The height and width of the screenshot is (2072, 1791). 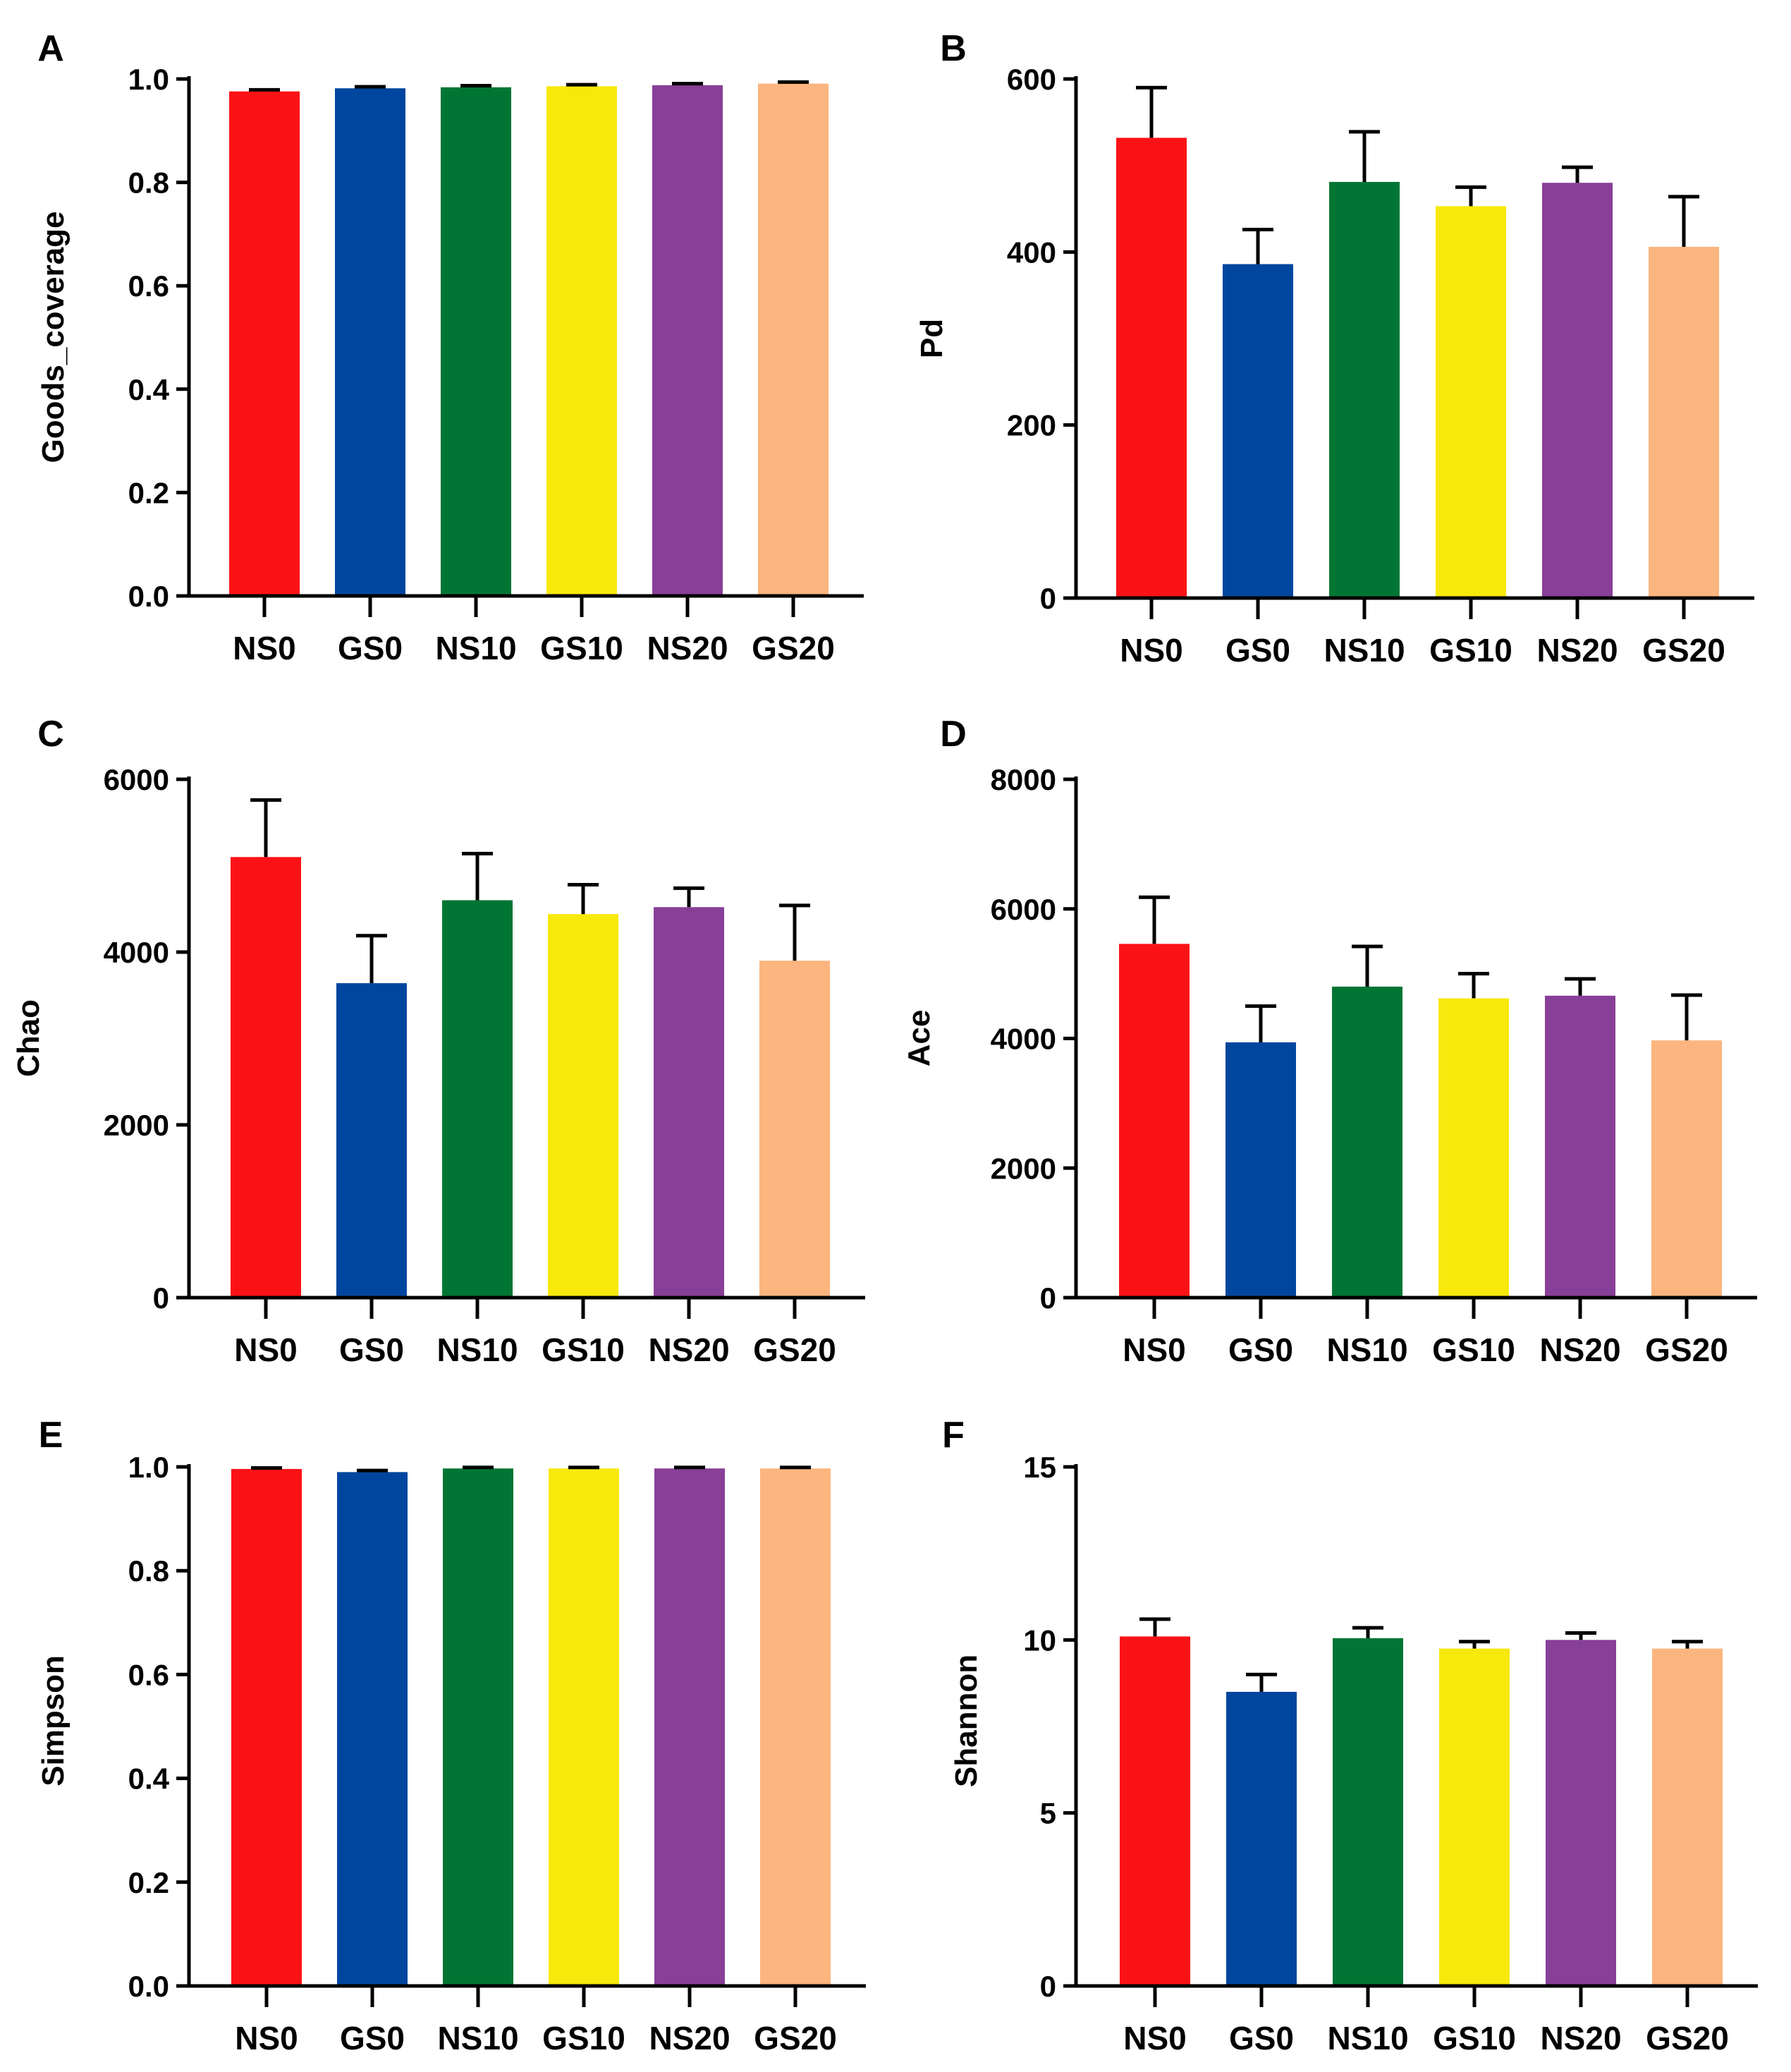 What do you see at coordinates (1023, 1040) in the screenshot?
I see `y-tick-label: 4000` at bounding box center [1023, 1040].